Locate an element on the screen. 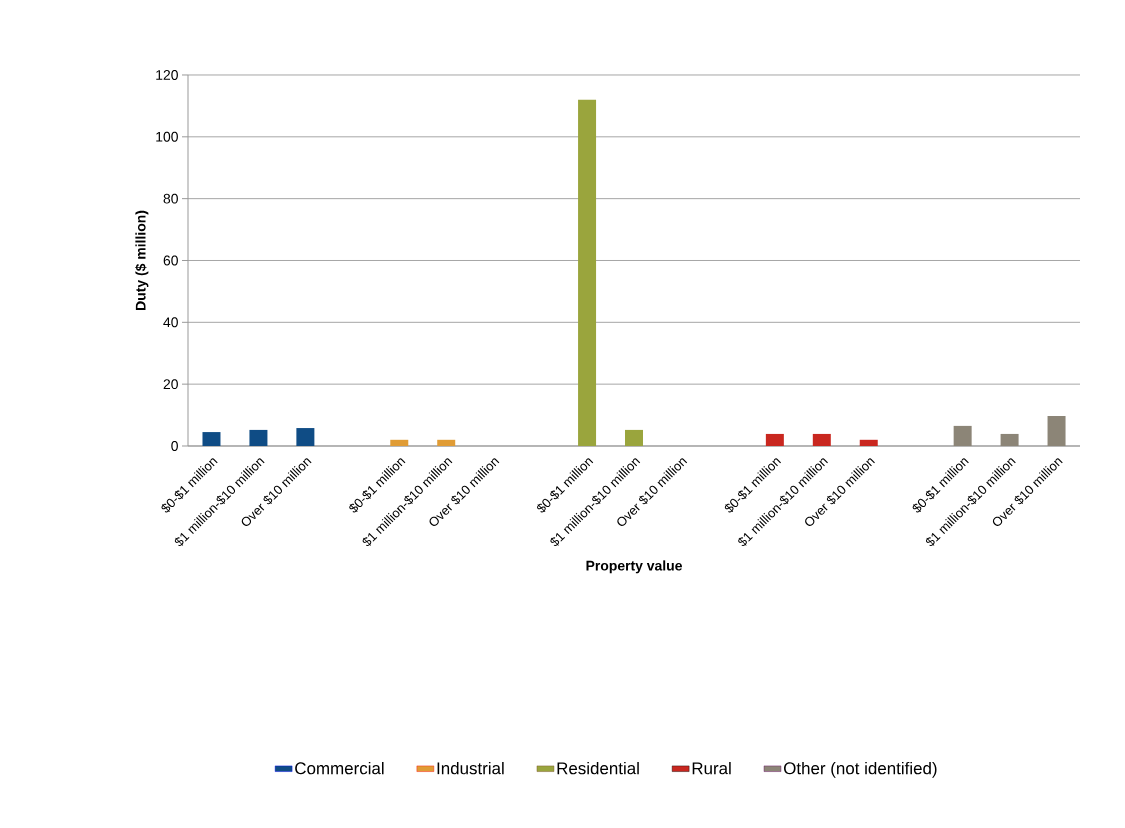 The height and width of the screenshot is (828, 1125). y-tick-label: 0 is located at coordinates (174, 446).